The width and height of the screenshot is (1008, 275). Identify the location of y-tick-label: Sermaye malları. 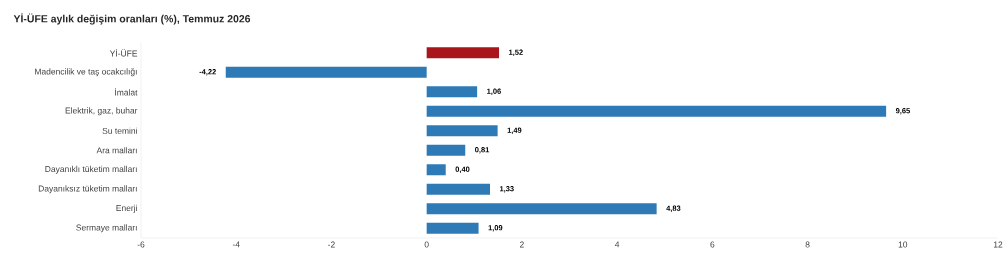
(106, 228).